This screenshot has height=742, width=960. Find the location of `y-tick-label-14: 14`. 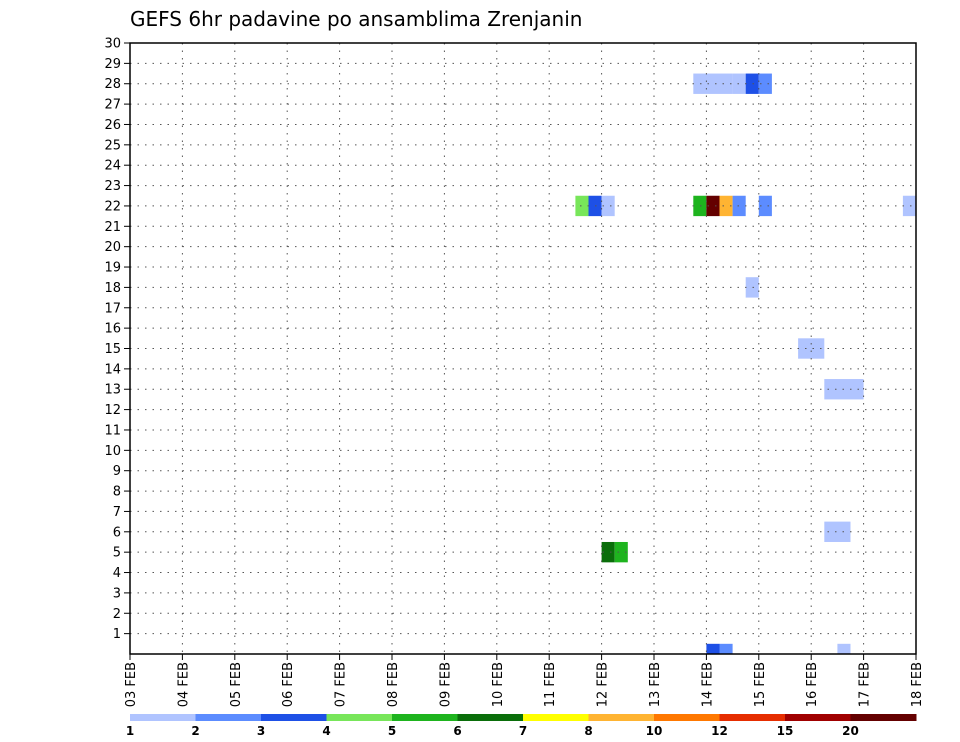

y-tick-label-14: 14 is located at coordinates (112, 369).